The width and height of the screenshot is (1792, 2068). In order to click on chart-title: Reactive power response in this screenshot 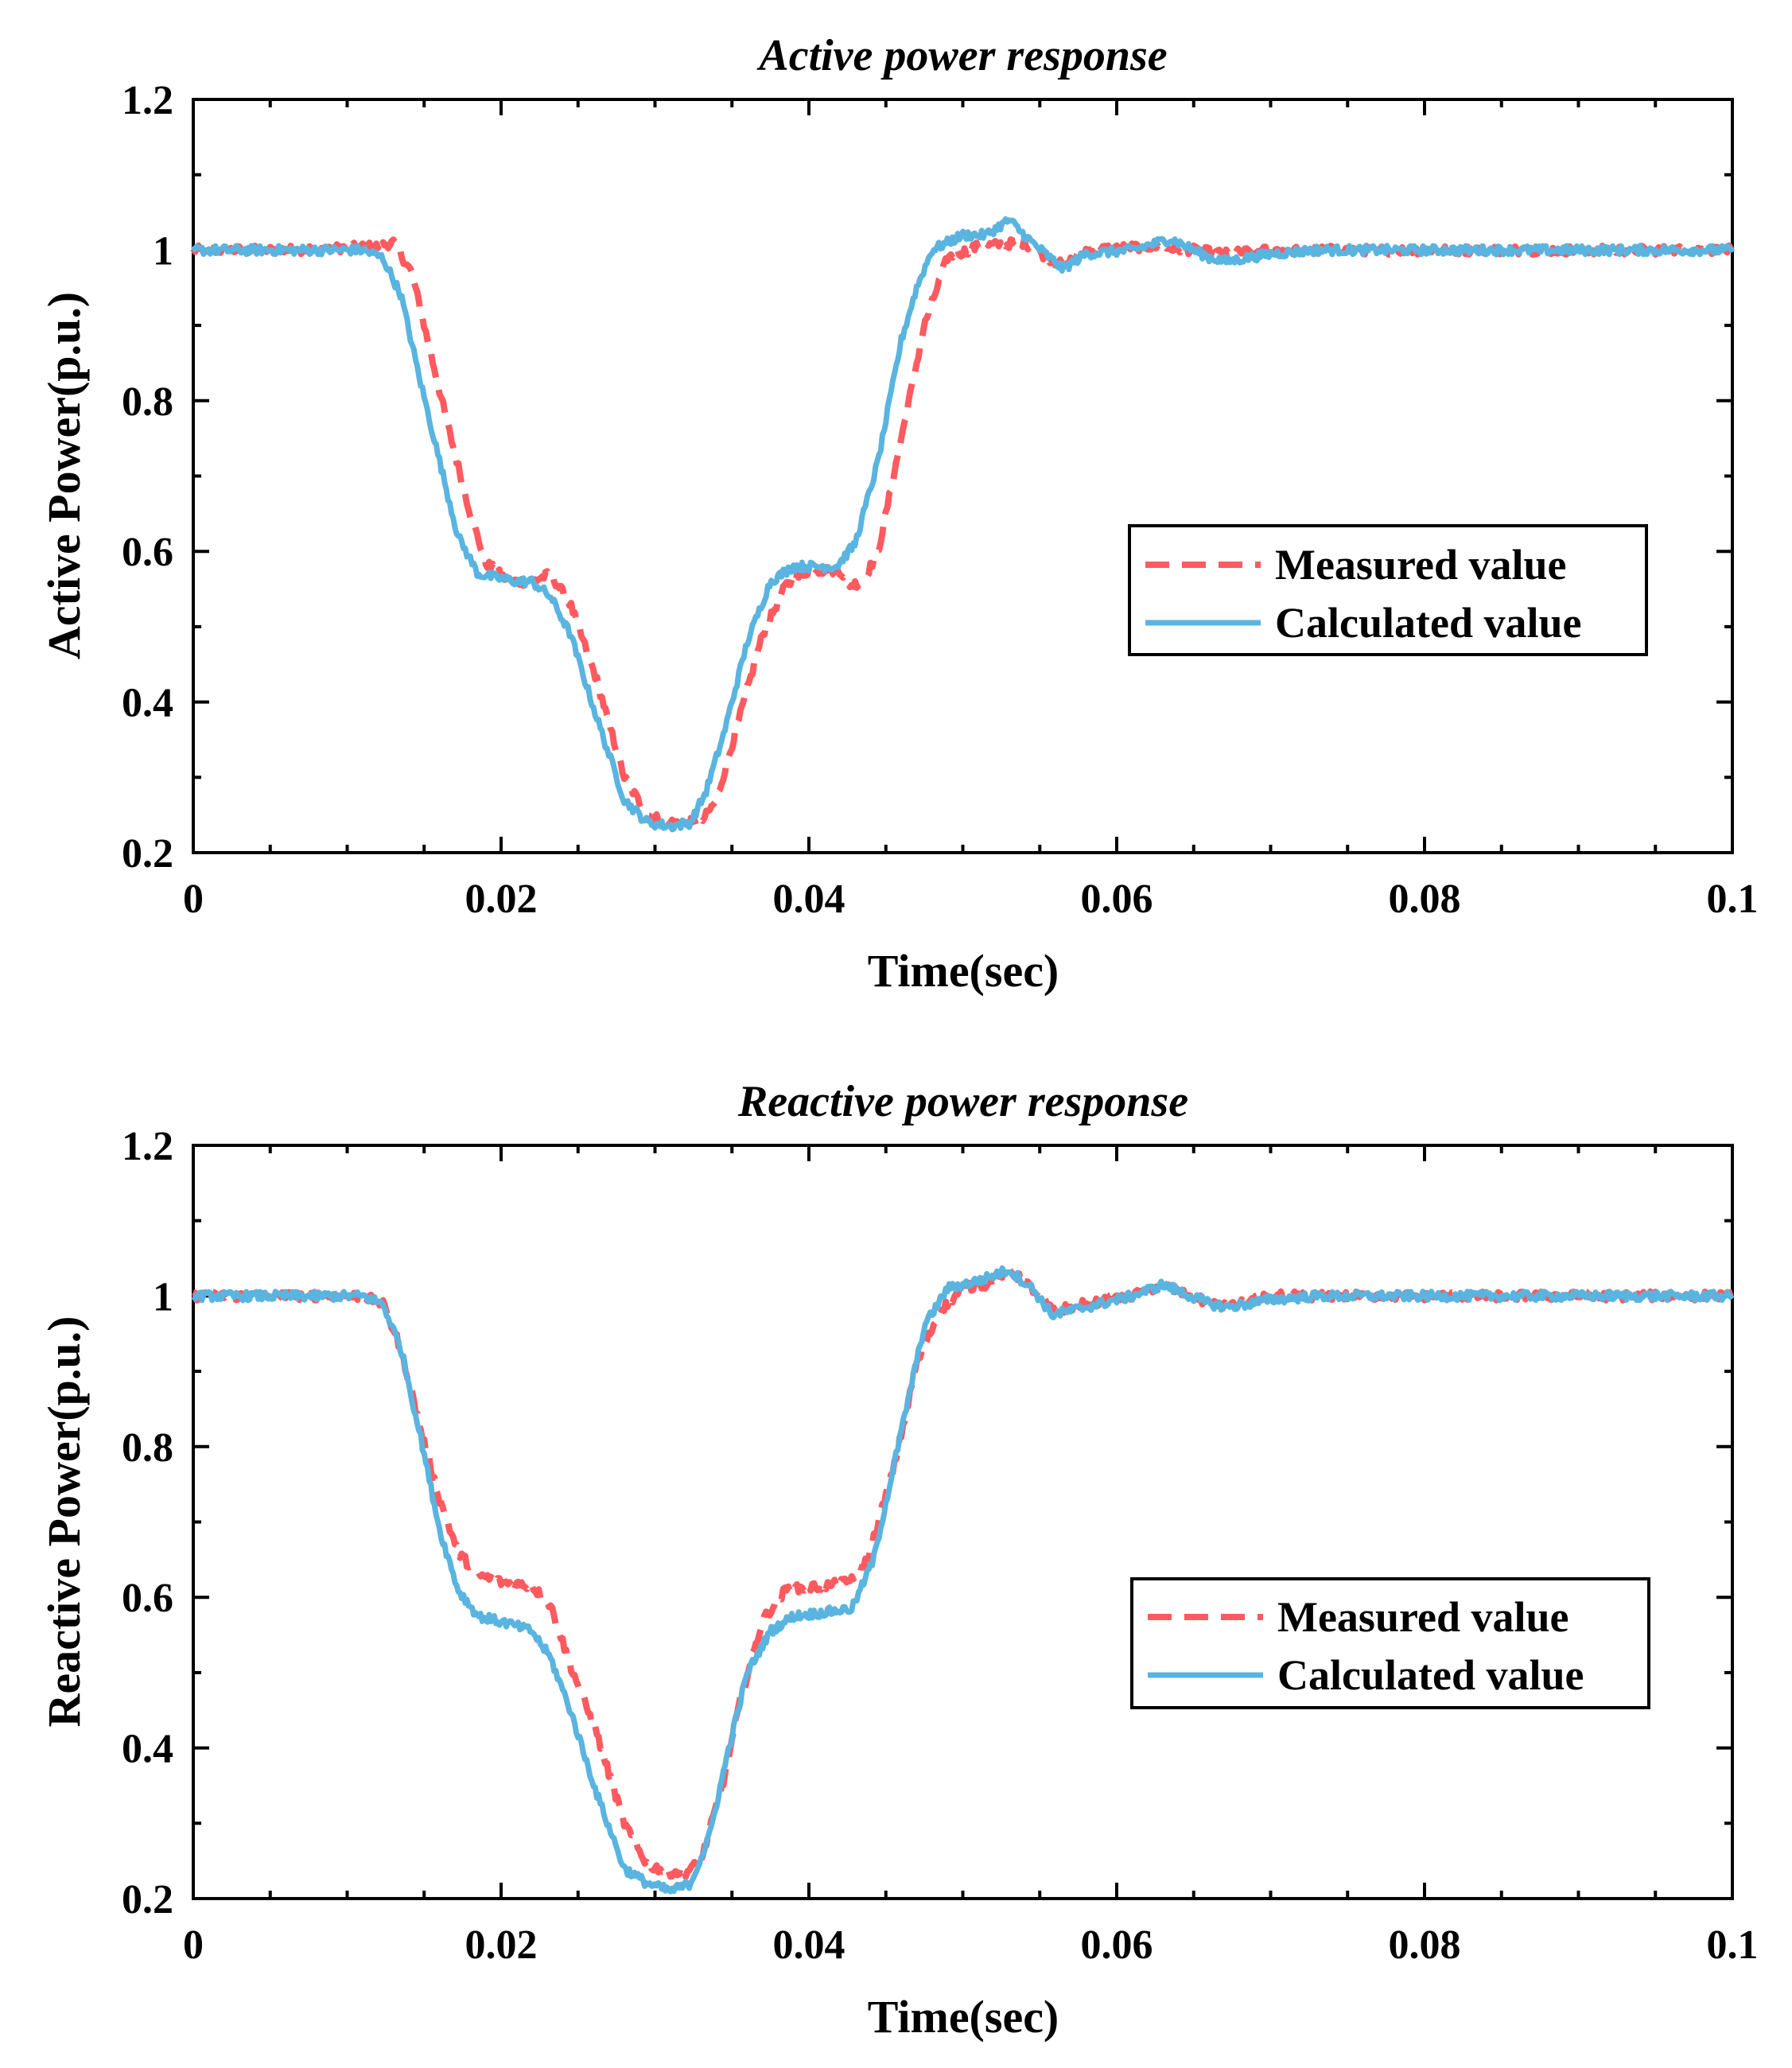, I will do `click(962, 1102)`.